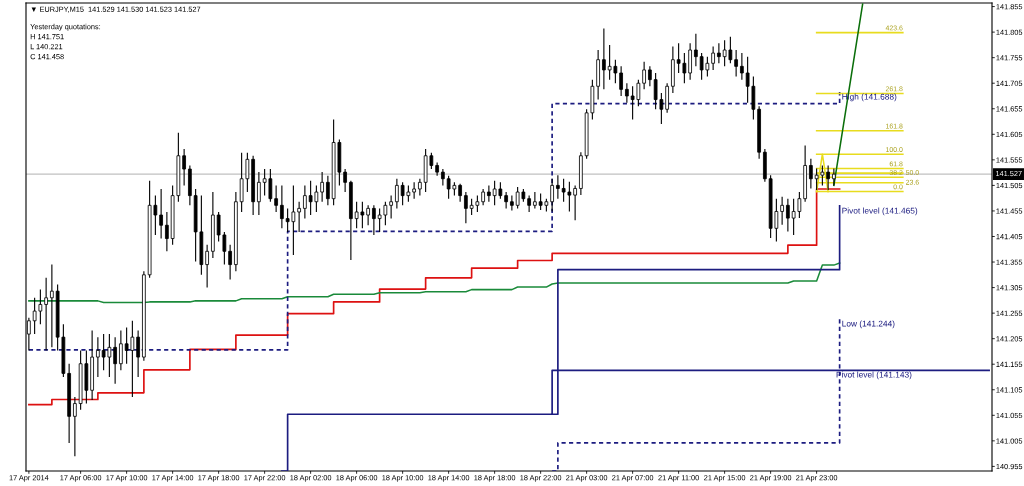  What do you see at coordinates (880, 211) in the screenshot?
I see `series-label: Pivot level (141.465)` at bounding box center [880, 211].